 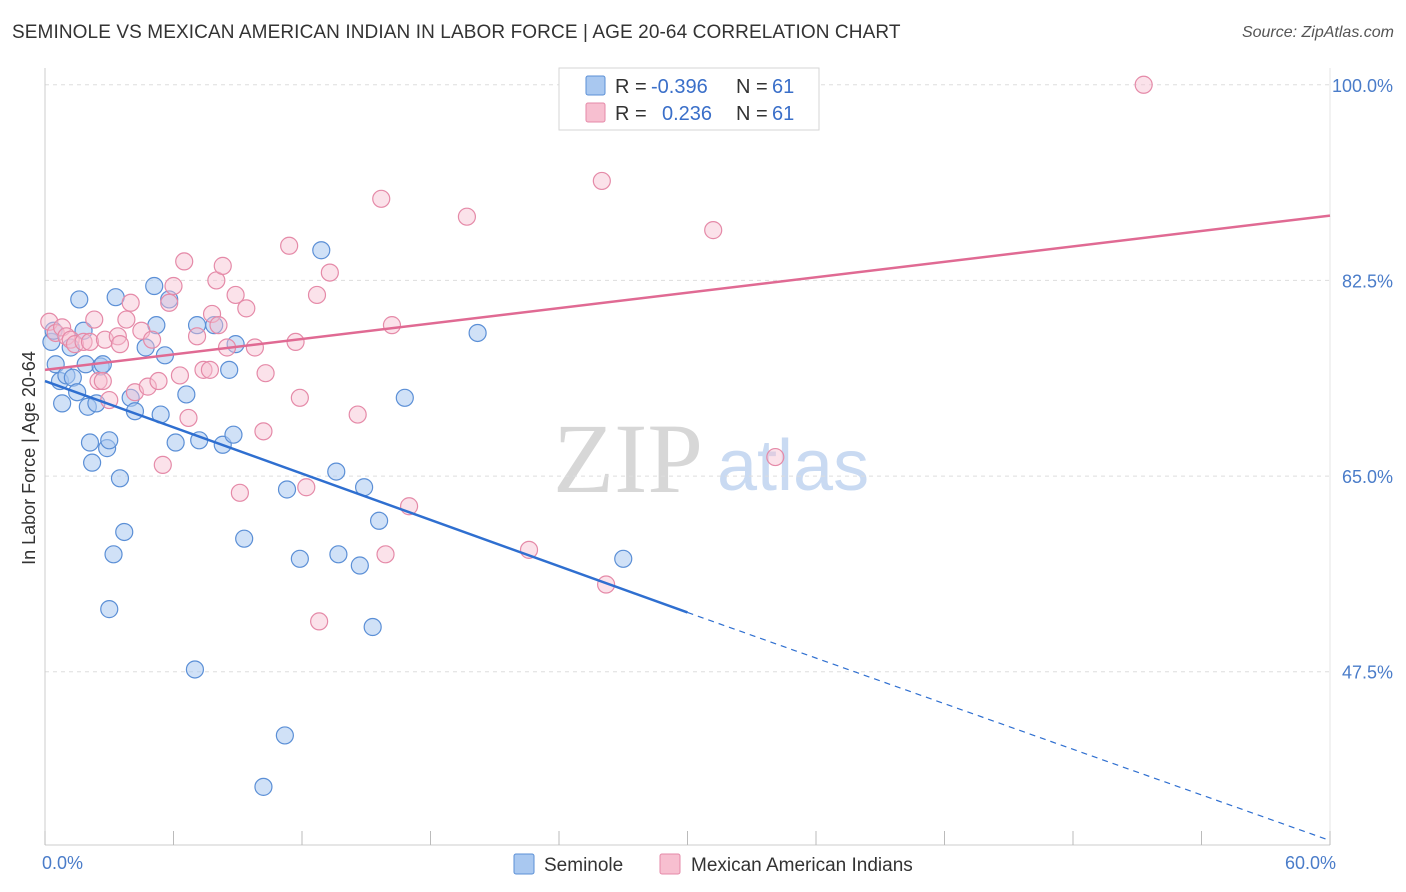 I want to click on legend-swatch-seminole, so click(x=595, y=85).